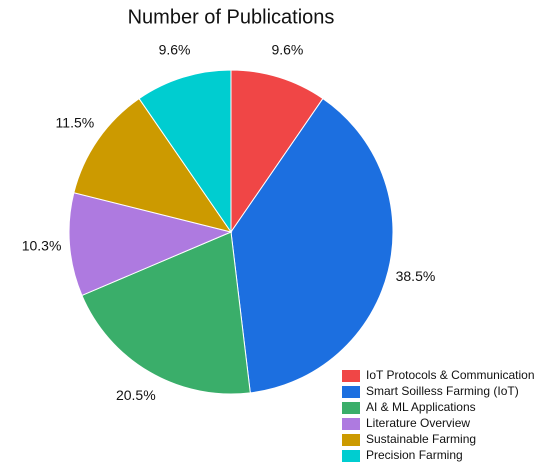 The width and height of the screenshot is (550, 468). What do you see at coordinates (414, 455) in the screenshot?
I see `legend-label: Precision Farming` at bounding box center [414, 455].